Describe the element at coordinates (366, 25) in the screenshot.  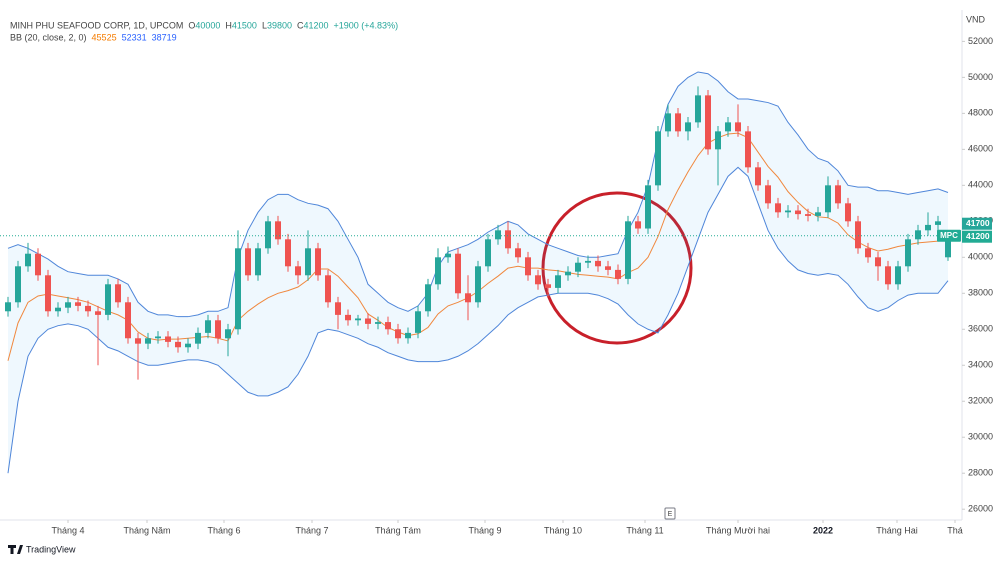
I see `change: +1900 (+4.83%)` at that location.